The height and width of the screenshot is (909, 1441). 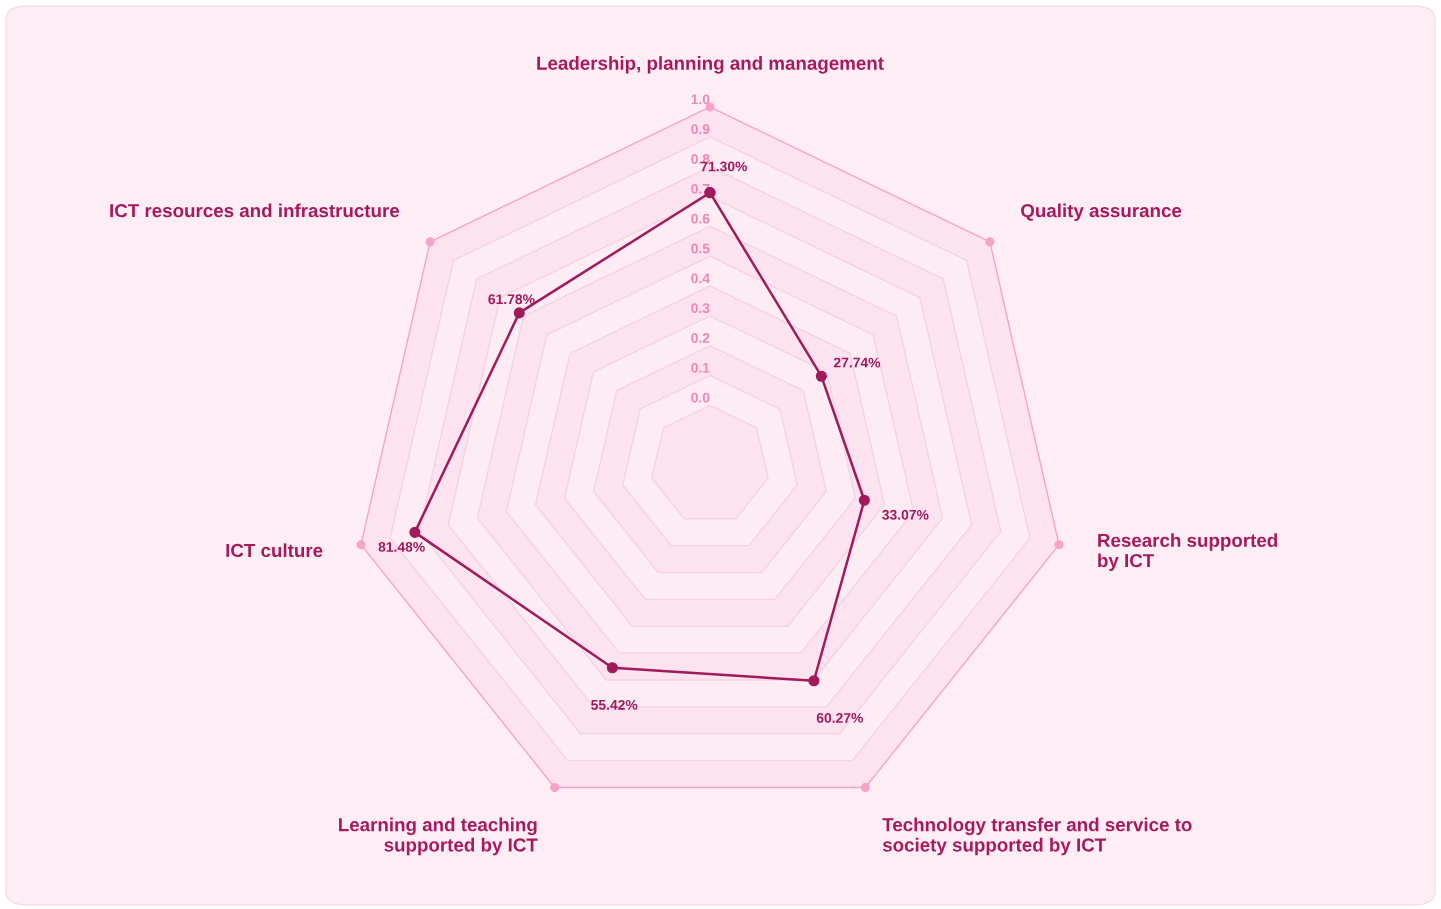 What do you see at coordinates (857, 362) in the screenshot?
I see `data-label: 27.74%` at bounding box center [857, 362].